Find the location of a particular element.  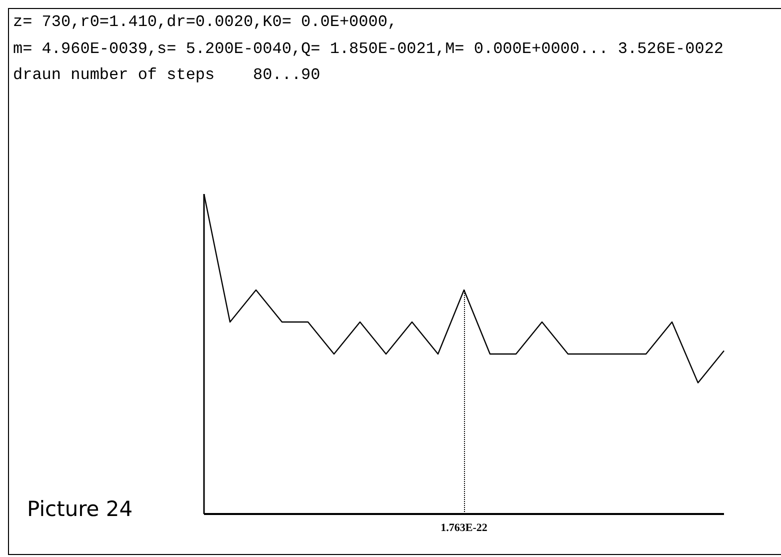

text: draun number of steps 80...90 is located at coordinates (166, 75).